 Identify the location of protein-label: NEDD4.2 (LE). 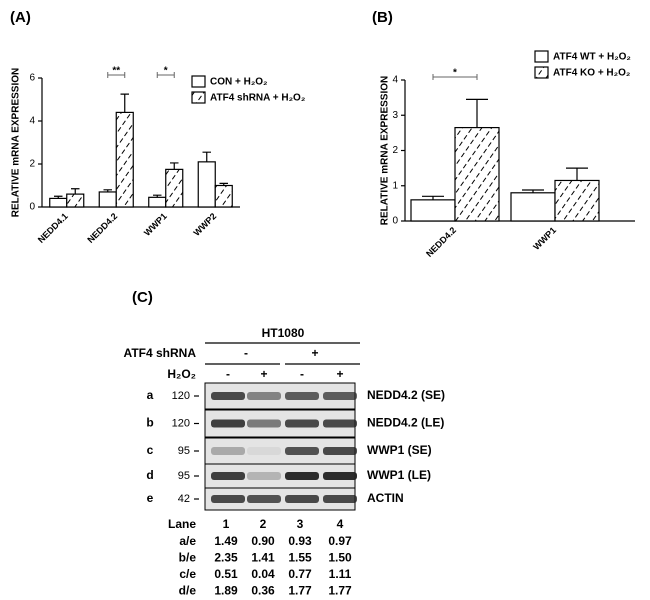
(405, 423).